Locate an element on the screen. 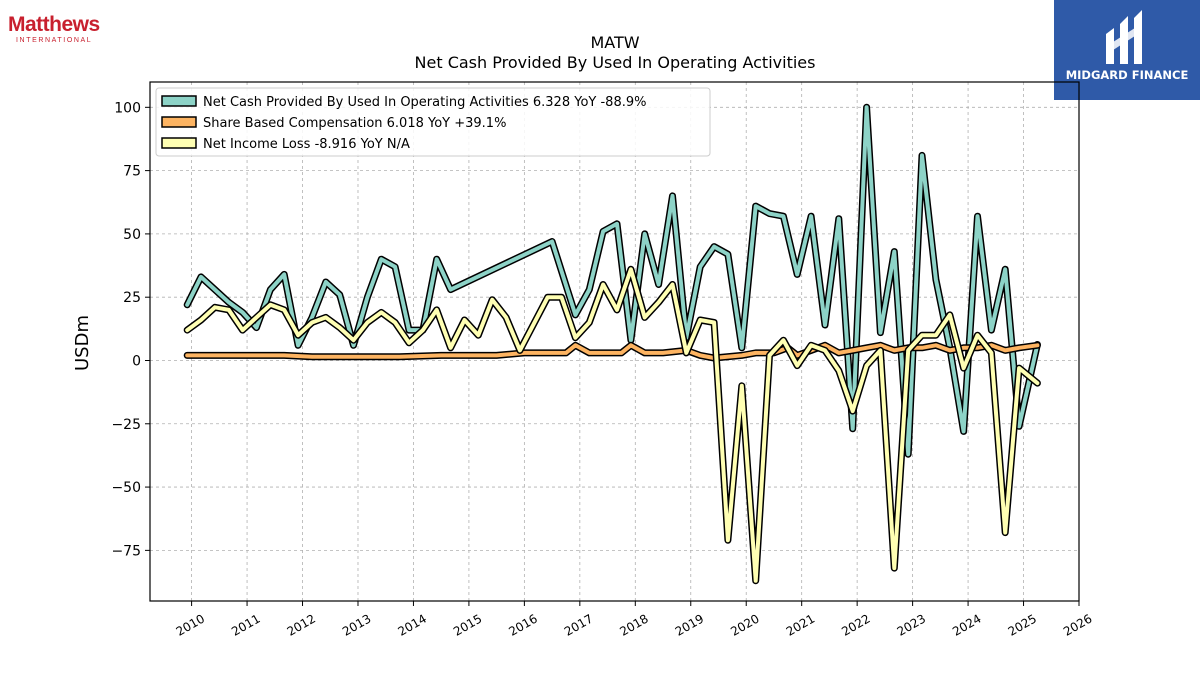 This screenshot has width=1200, height=675. x-tick-label: 2014 is located at coordinates (411, 624).